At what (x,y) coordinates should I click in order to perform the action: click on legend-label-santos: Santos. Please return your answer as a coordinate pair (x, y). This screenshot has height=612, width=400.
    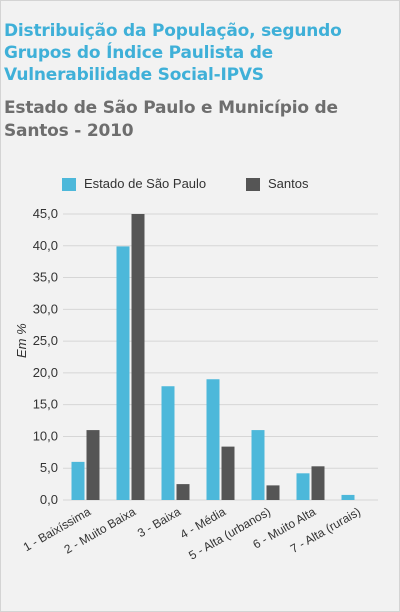
    Looking at the image, I should click on (288, 183).